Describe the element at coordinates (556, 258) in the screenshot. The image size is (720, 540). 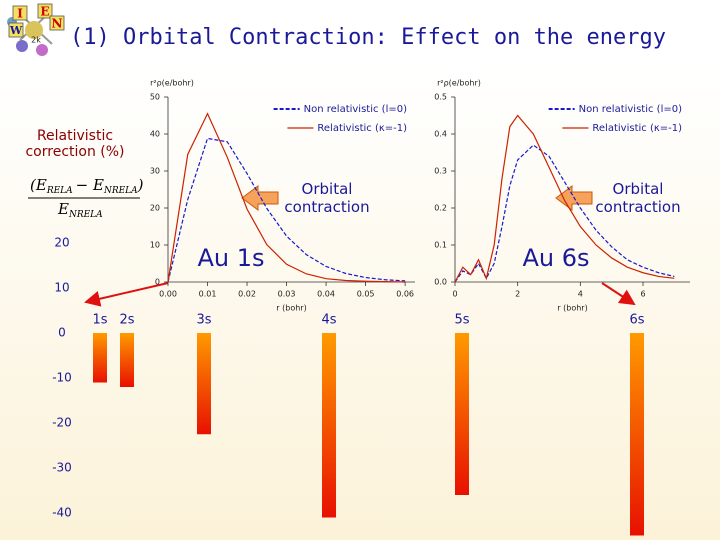
I see `chart-label: Au 6s` at that location.